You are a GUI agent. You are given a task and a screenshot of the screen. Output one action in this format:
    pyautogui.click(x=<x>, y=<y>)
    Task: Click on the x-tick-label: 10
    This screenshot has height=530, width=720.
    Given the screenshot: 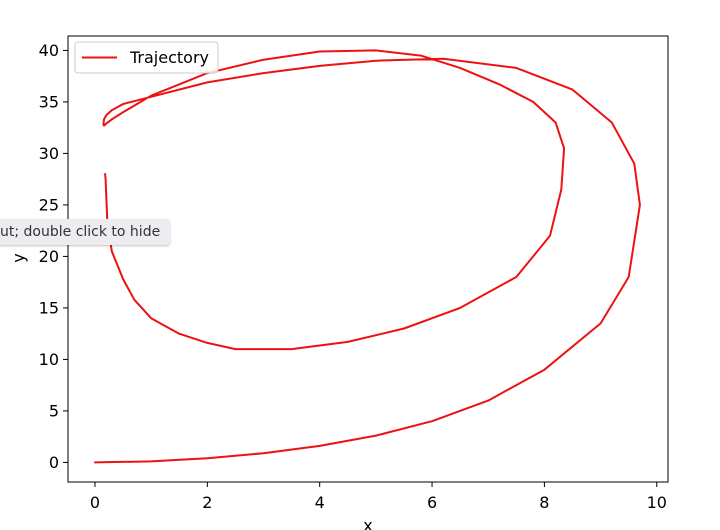 What is the action you would take?
    pyautogui.click(x=657, y=502)
    